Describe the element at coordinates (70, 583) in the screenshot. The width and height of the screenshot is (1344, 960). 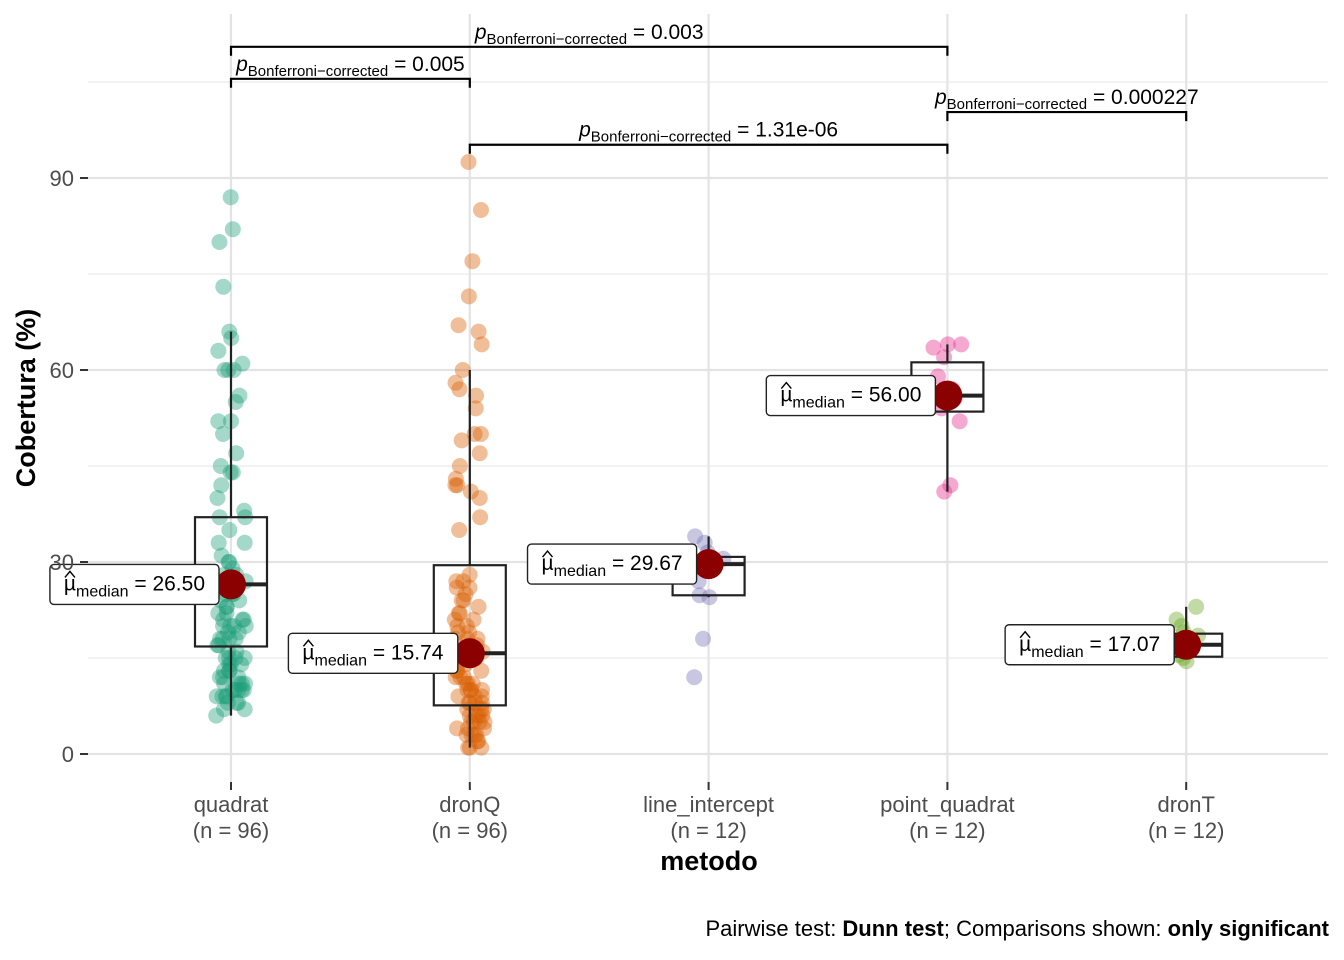
I see `median-symbol: µ` at that location.